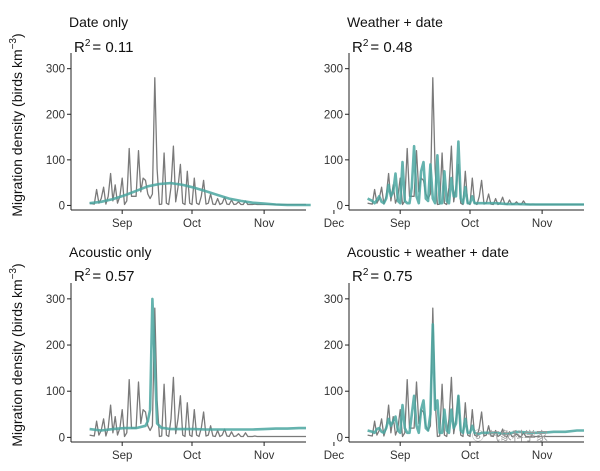 The width and height of the screenshot is (600, 471). I want to click on panel-title: Acoustic only, so click(110, 252).